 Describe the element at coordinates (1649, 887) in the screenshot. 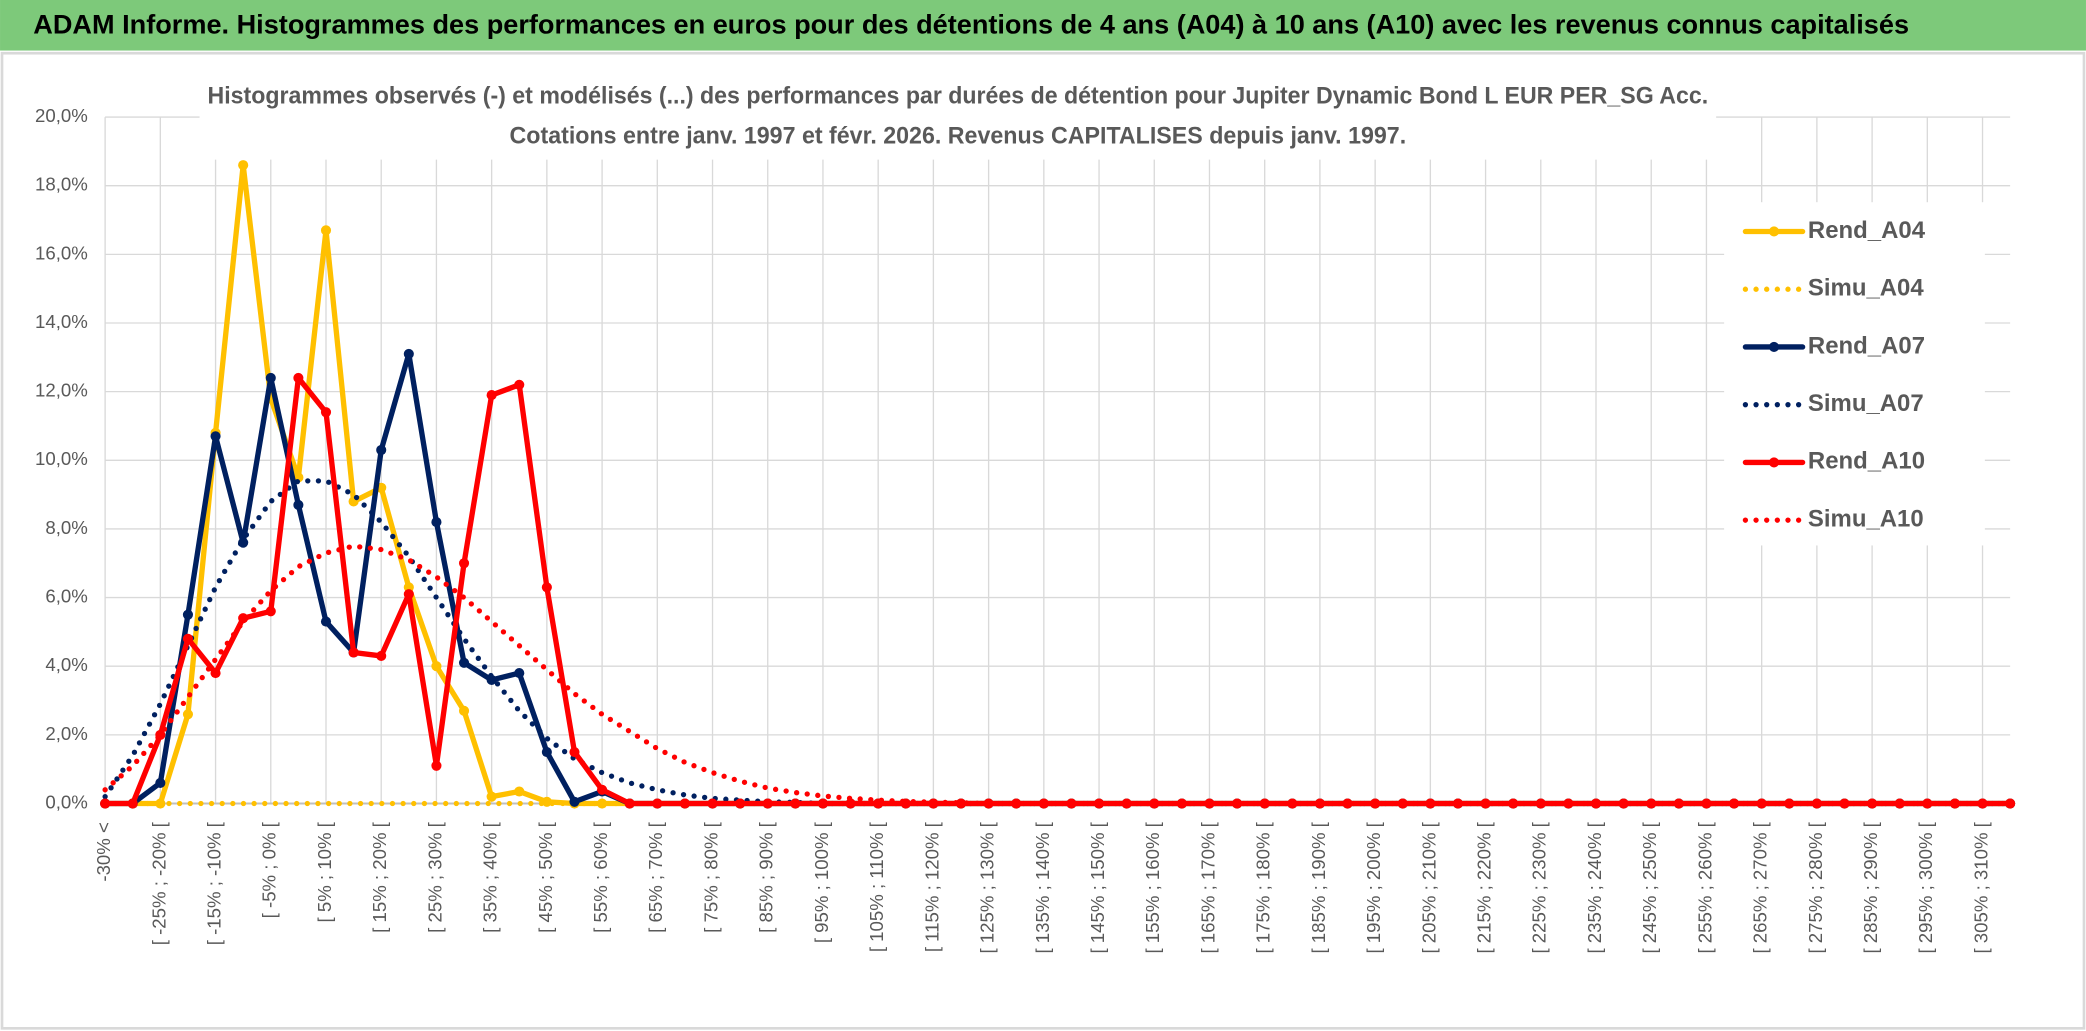

I see `x-tick-label: [ 245% ; 250% [` at that location.